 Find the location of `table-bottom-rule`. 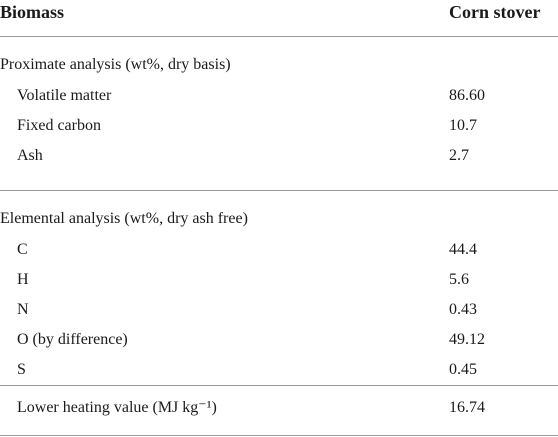

table-bottom-rule is located at coordinates (279, 435).